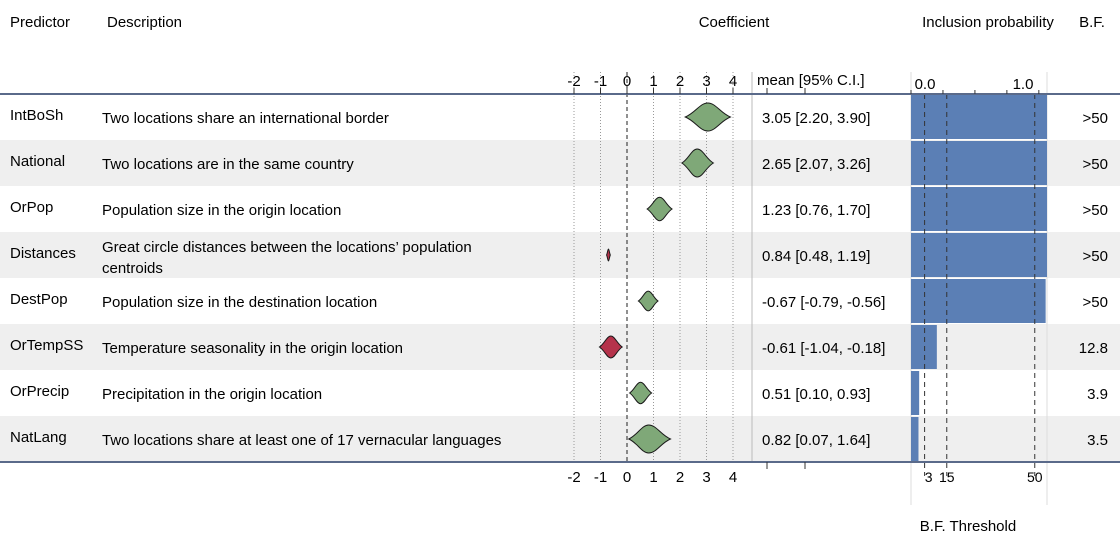 This screenshot has height=556, width=1120. I want to click on coefficient-tick-label-bottom: -2, so click(573, 477).